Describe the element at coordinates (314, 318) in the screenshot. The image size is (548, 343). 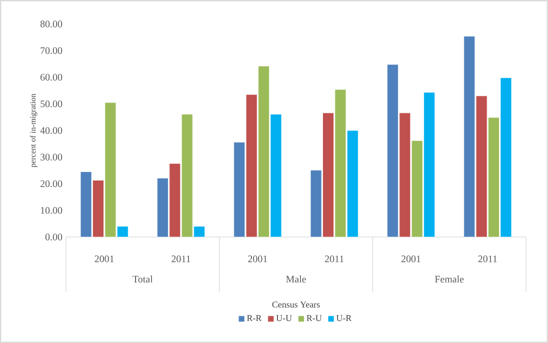
I see `legend-label: R-U` at that location.